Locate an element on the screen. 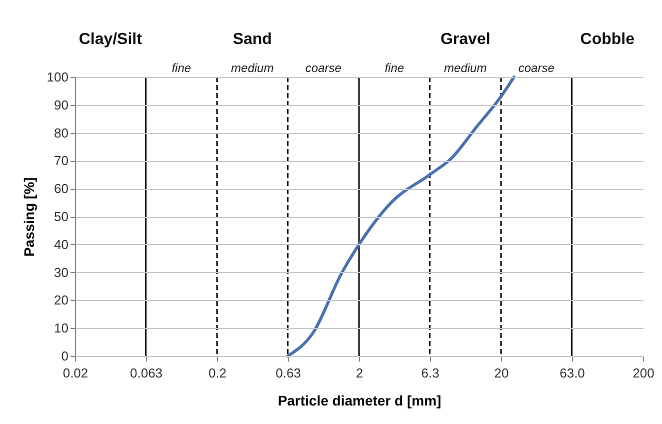 The image size is (662, 424). x-tick-label: 0.63 is located at coordinates (288, 373).